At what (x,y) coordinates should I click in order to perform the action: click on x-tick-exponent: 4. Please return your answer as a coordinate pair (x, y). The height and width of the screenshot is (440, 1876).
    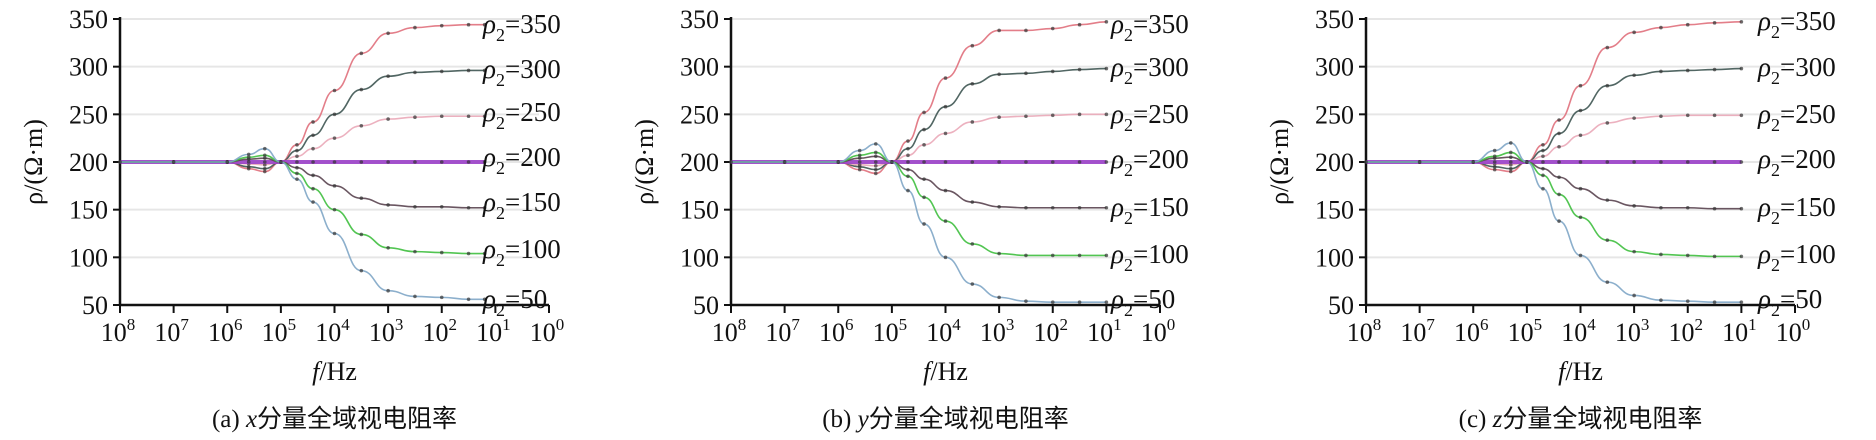
    Looking at the image, I should click on (345, 324).